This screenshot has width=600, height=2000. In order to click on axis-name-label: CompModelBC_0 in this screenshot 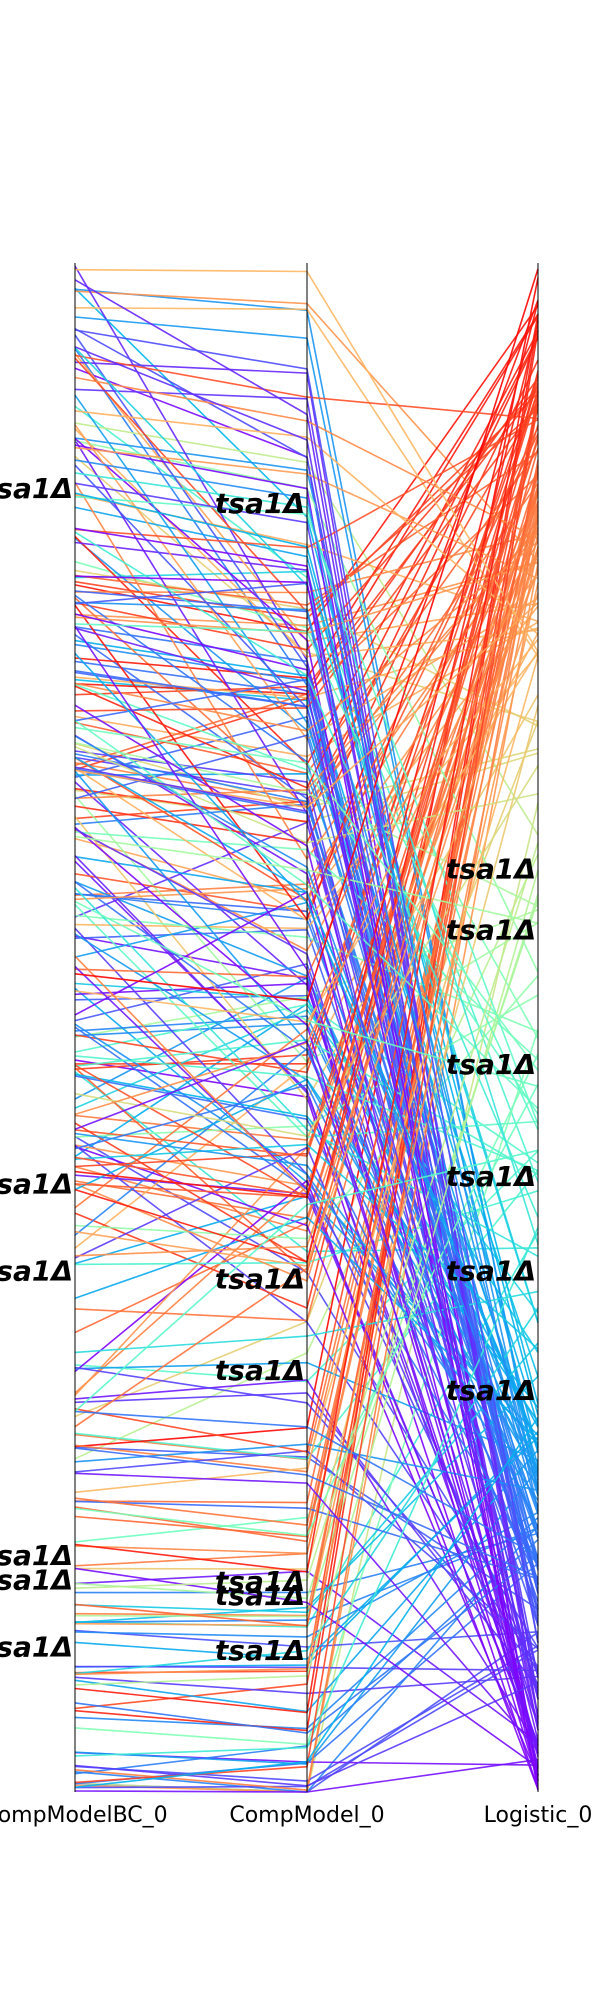, I will do `click(84, 1815)`.